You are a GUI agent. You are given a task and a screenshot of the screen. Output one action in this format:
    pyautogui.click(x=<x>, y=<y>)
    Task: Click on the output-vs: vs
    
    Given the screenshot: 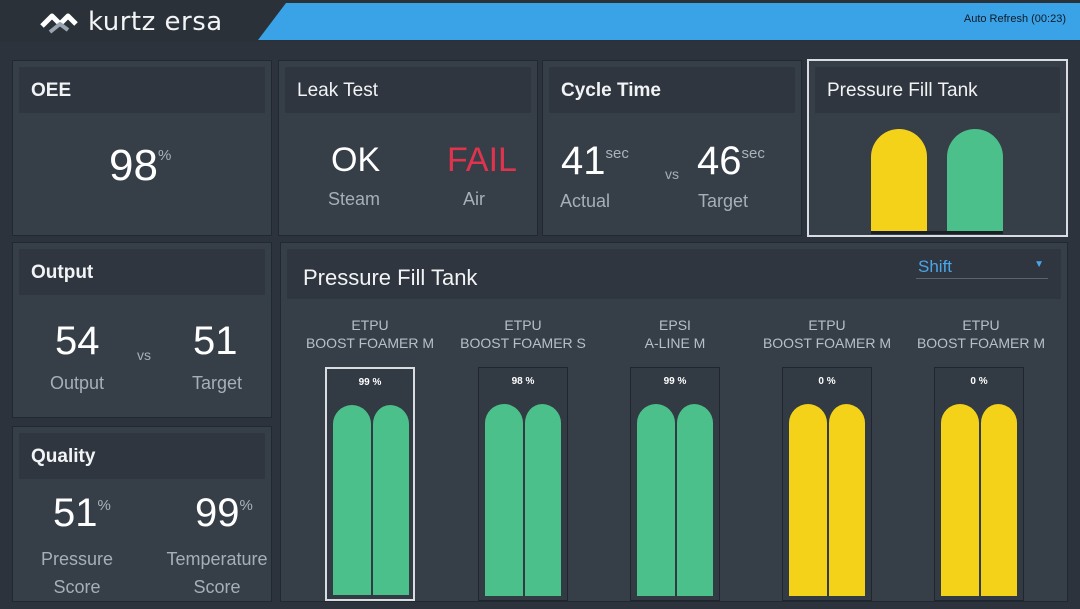 What is the action you would take?
    pyautogui.click(x=144, y=355)
    